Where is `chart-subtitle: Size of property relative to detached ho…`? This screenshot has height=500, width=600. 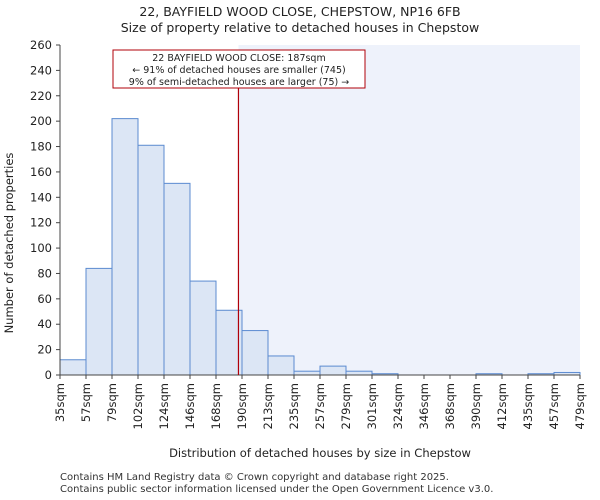 chart-subtitle: Size of property relative to detached ho… is located at coordinates (300, 27).